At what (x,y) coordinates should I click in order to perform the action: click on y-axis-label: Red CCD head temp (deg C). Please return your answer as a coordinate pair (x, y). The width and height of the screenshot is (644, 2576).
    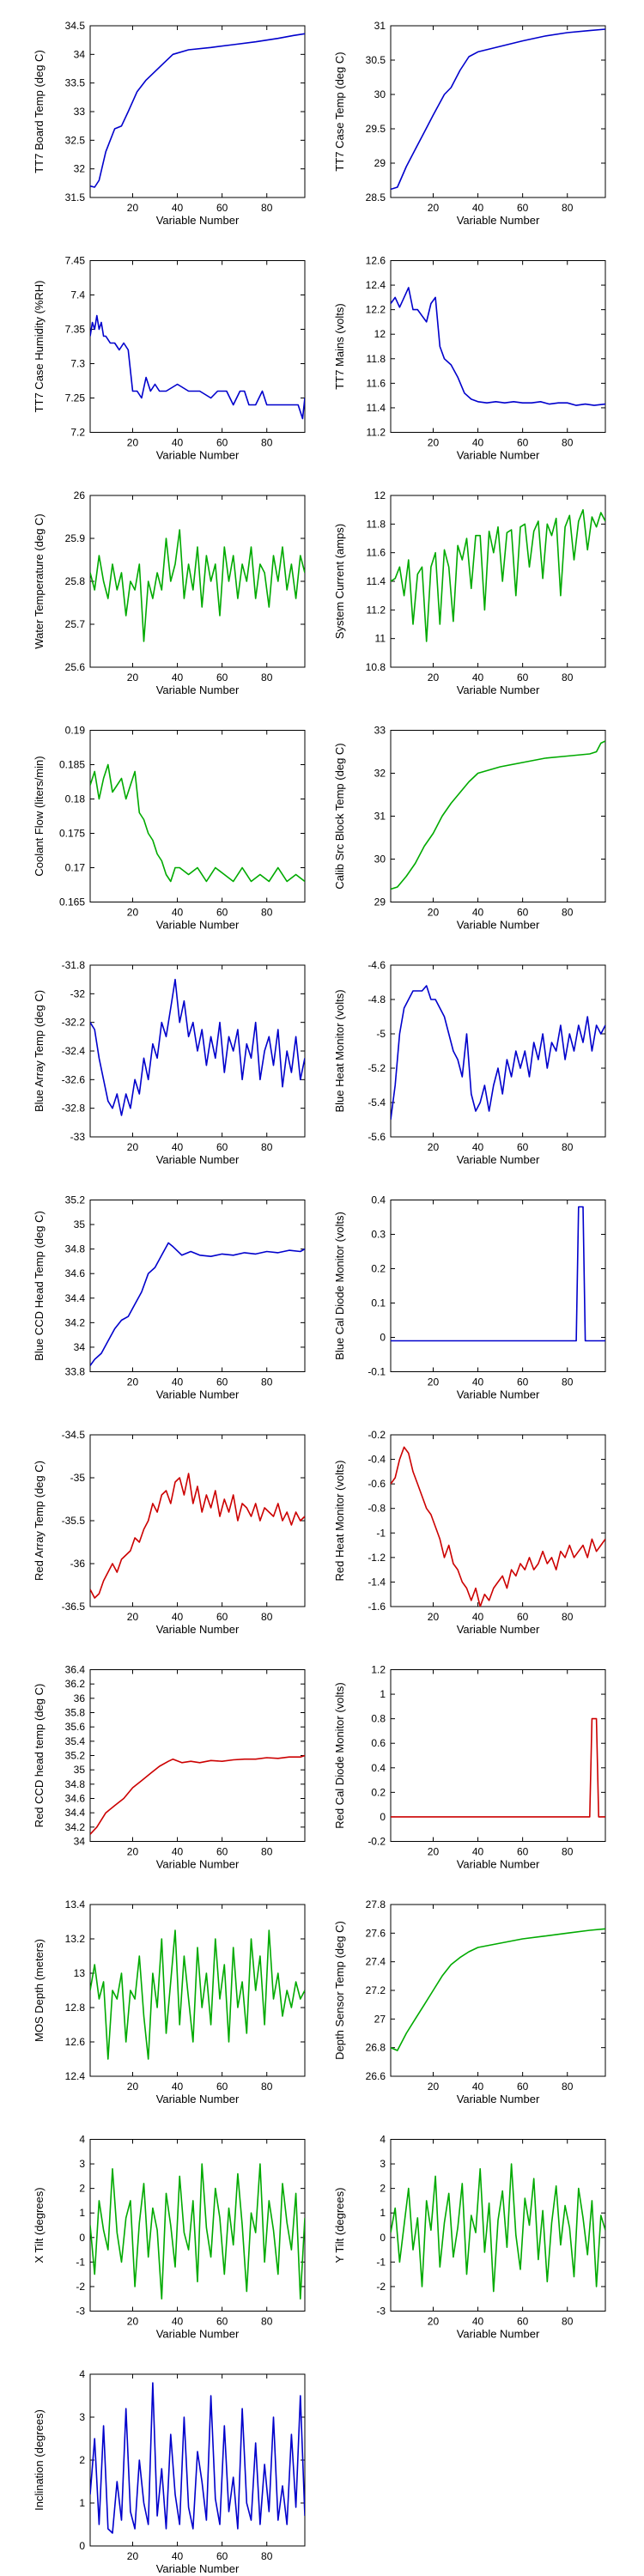
    Looking at the image, I should click on (40, 1756).